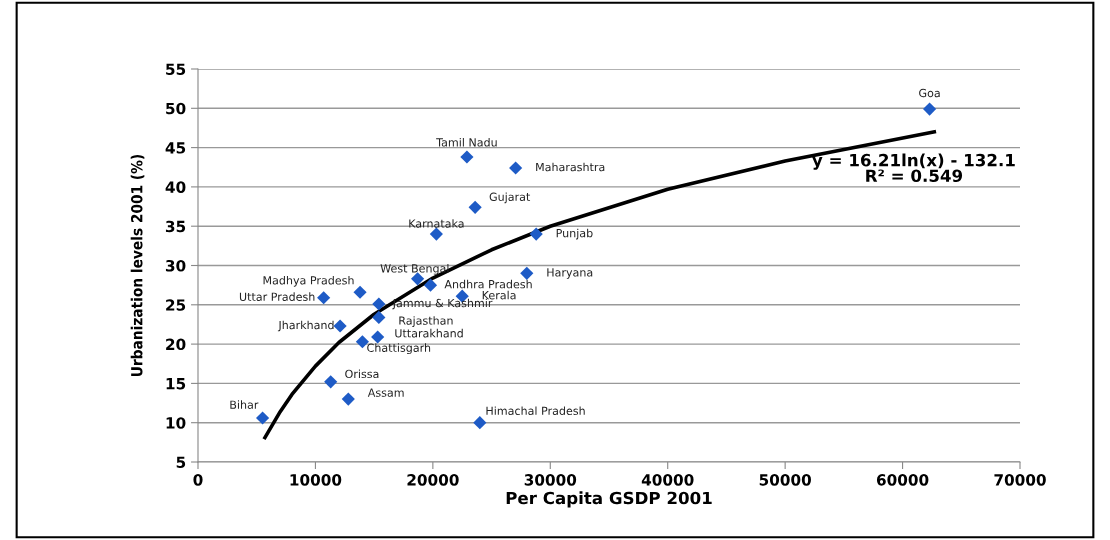 This screenshot has height=540, width=1110. What do you see at coordinates (609, 499) in the screenshot?
I see `x-axis-title: Per Capita GSDP 2001` at bounding box center [609, 499].